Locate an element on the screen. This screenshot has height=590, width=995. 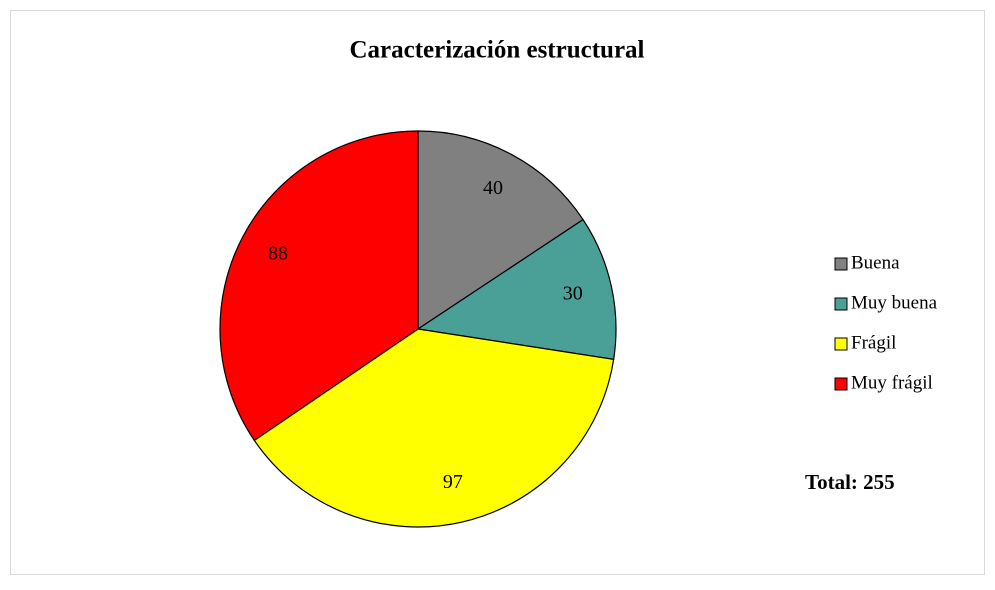
legend-label: Muy frágil is located at coordinates (892, 382).